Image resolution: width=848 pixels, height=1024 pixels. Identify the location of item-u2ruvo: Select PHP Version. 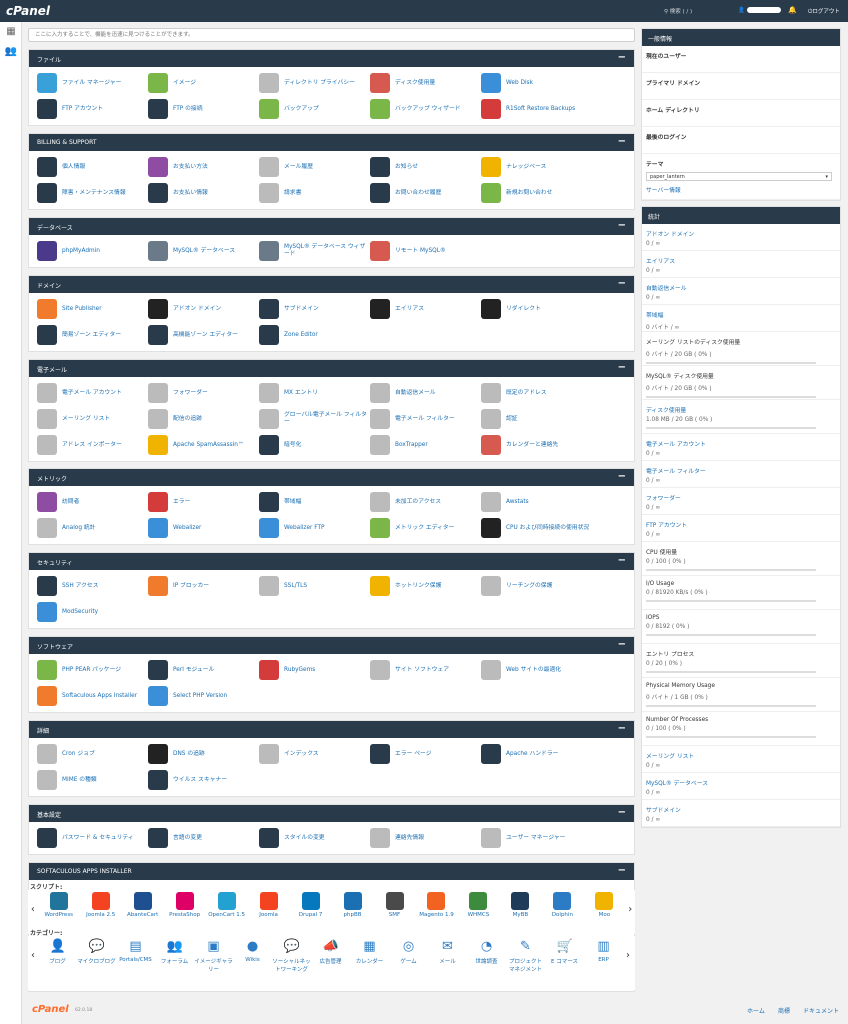
(204, 696).